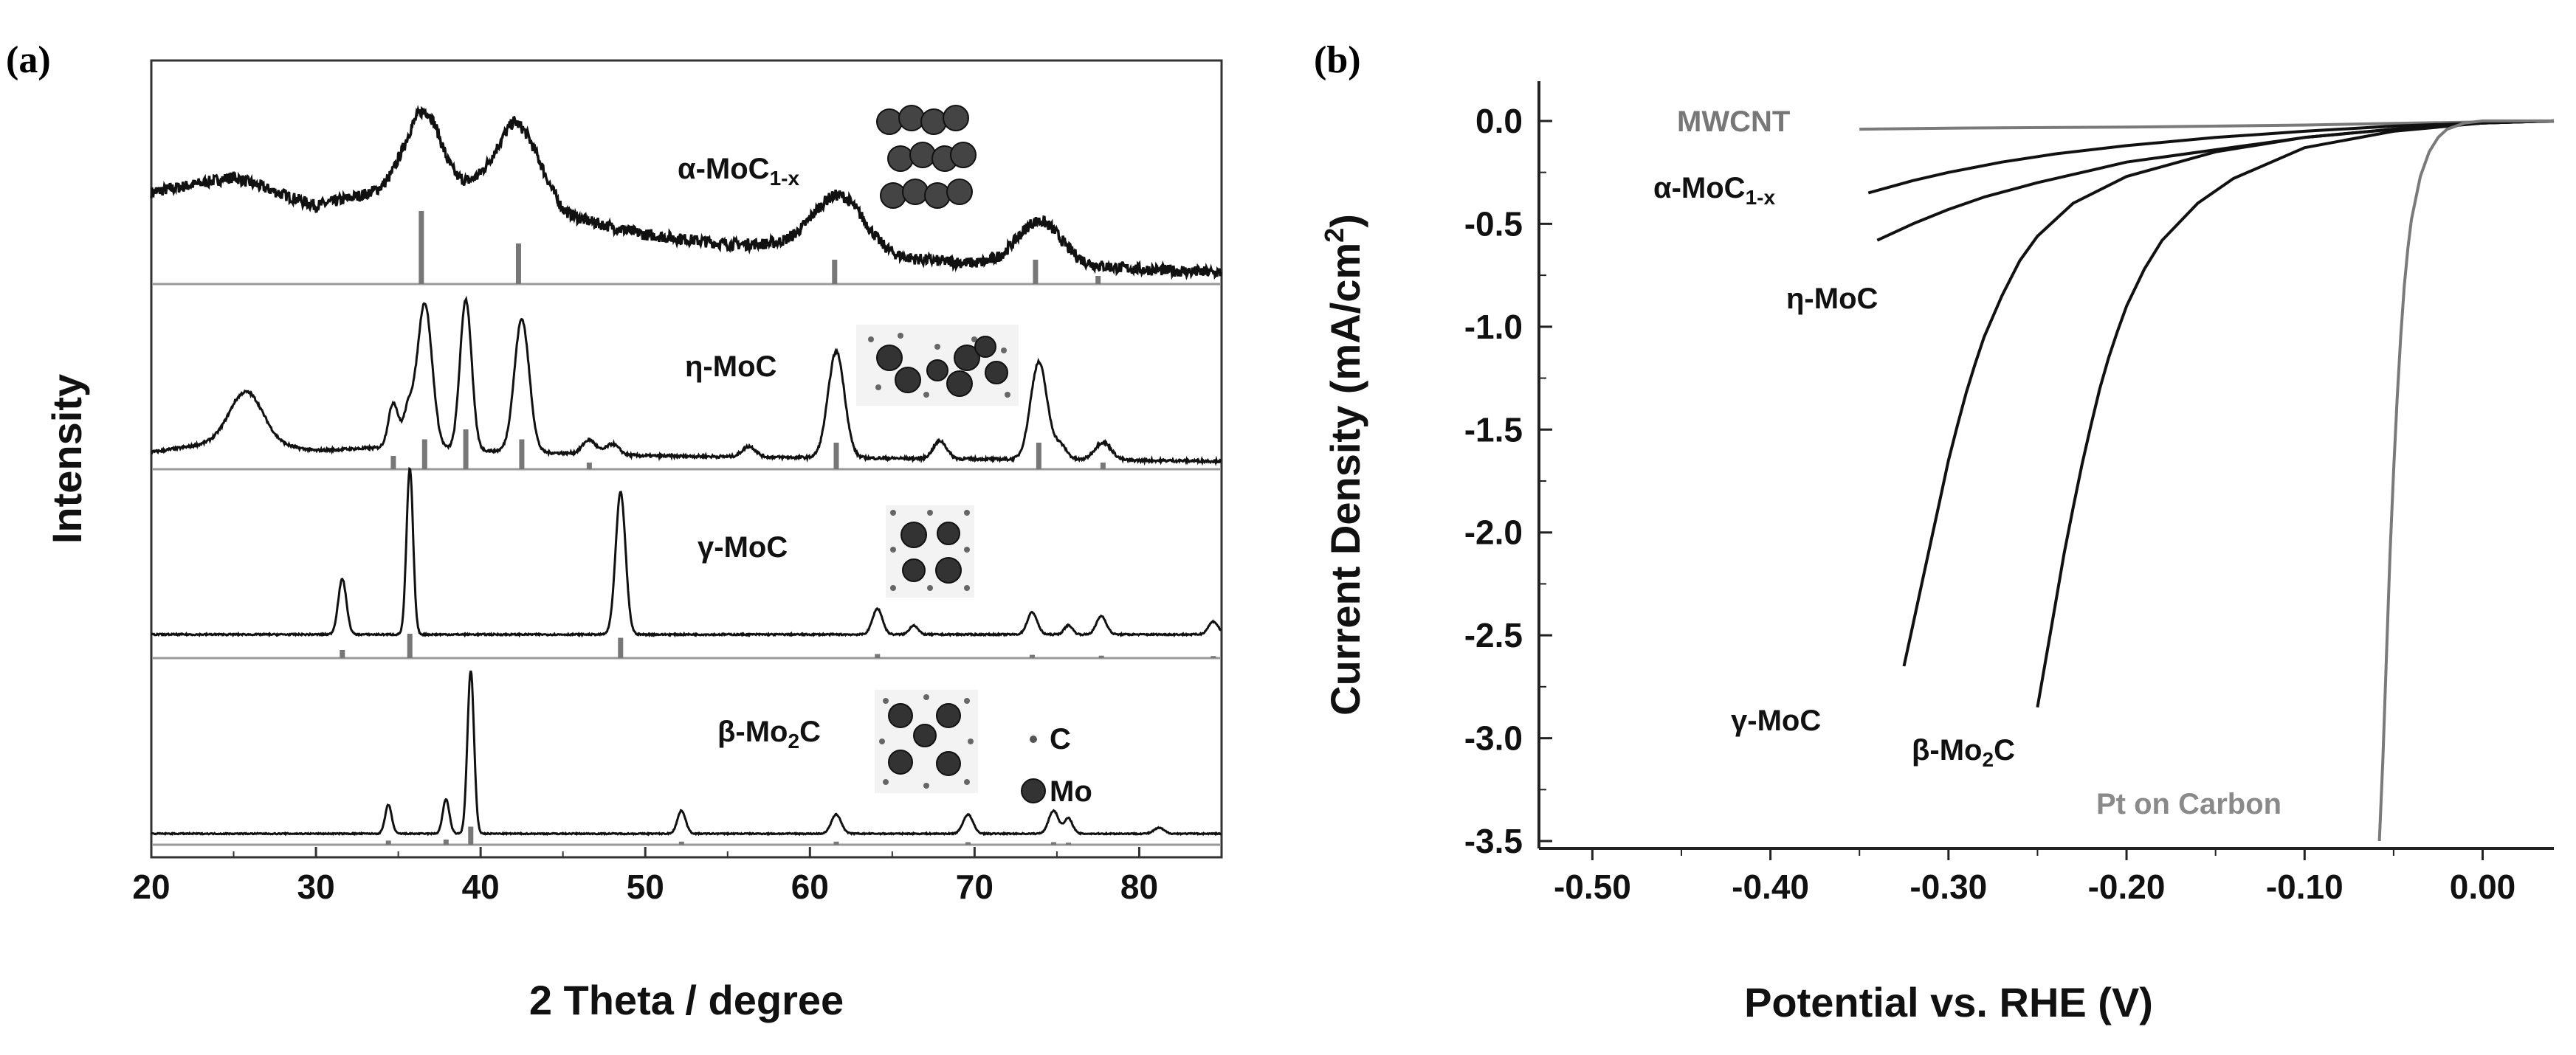  What do you see at coordinates (2035, 877) in the screenshot?
I see `polarization-x-axis: -0.50 -0.40 -0.30 -0.20 -0.10 0.00` at bounding box center [2035, 877].